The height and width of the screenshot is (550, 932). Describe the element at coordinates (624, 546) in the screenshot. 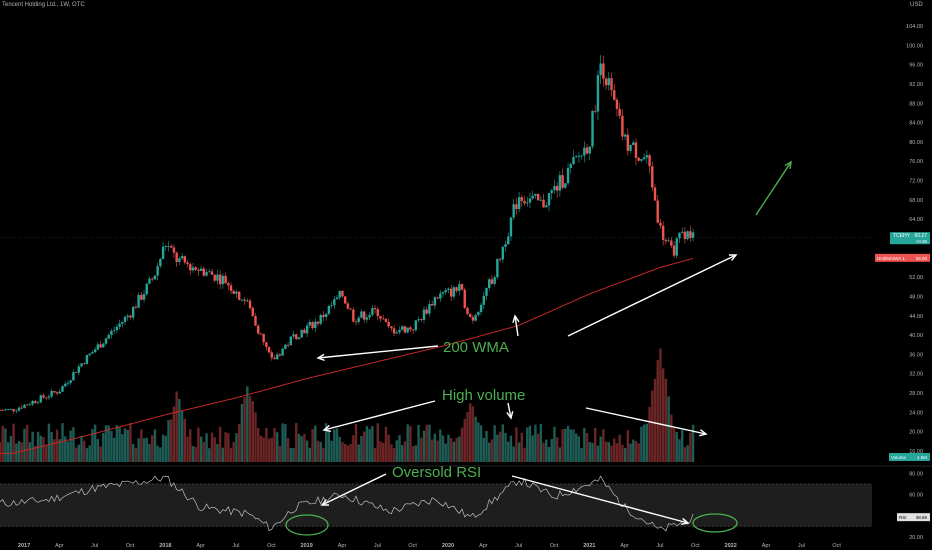

I see `time-axis-tick: Apr` at that location.